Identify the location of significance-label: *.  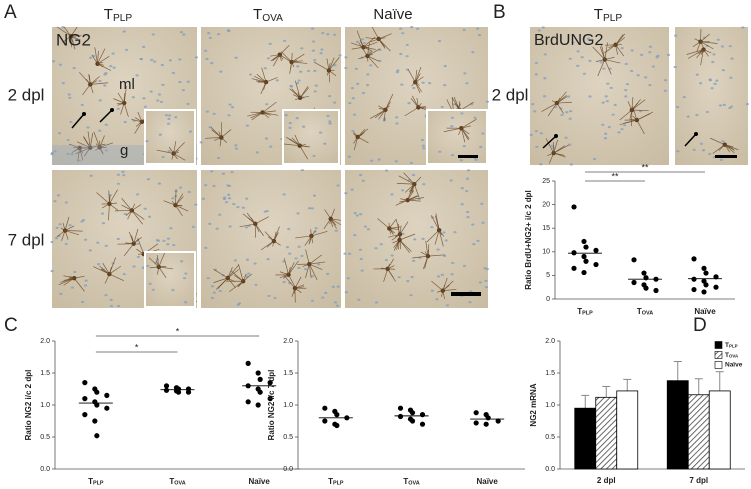
(178, 331).